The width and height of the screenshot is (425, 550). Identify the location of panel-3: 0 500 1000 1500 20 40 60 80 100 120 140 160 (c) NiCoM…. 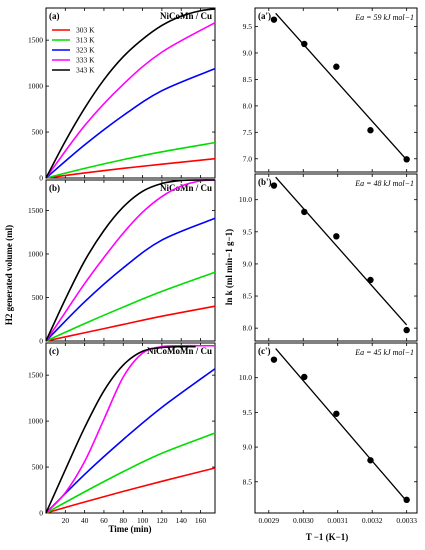
(122, 433).